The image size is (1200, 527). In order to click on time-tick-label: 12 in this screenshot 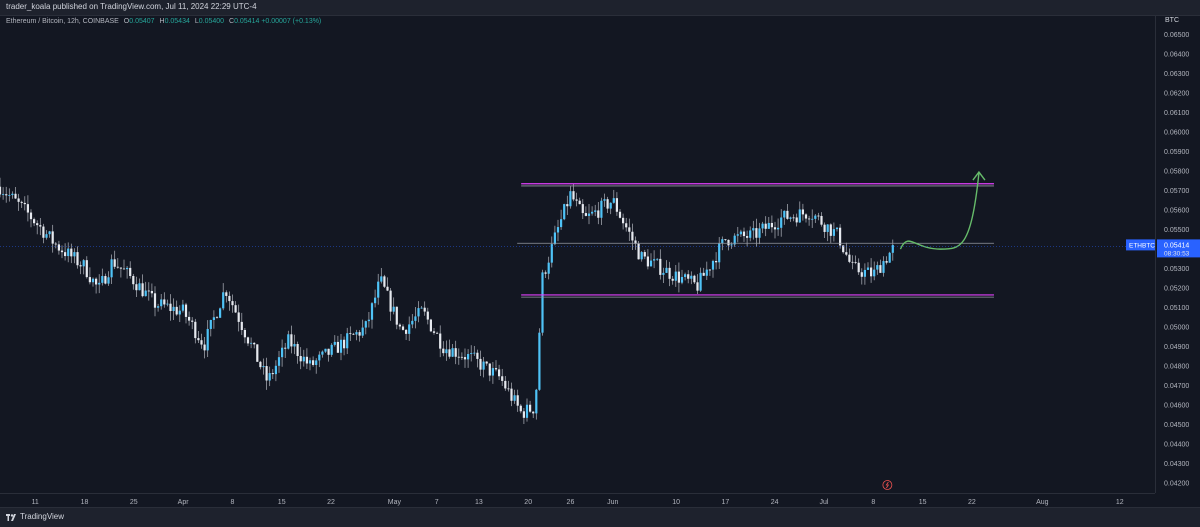, I will do `click(1120, 502)`.